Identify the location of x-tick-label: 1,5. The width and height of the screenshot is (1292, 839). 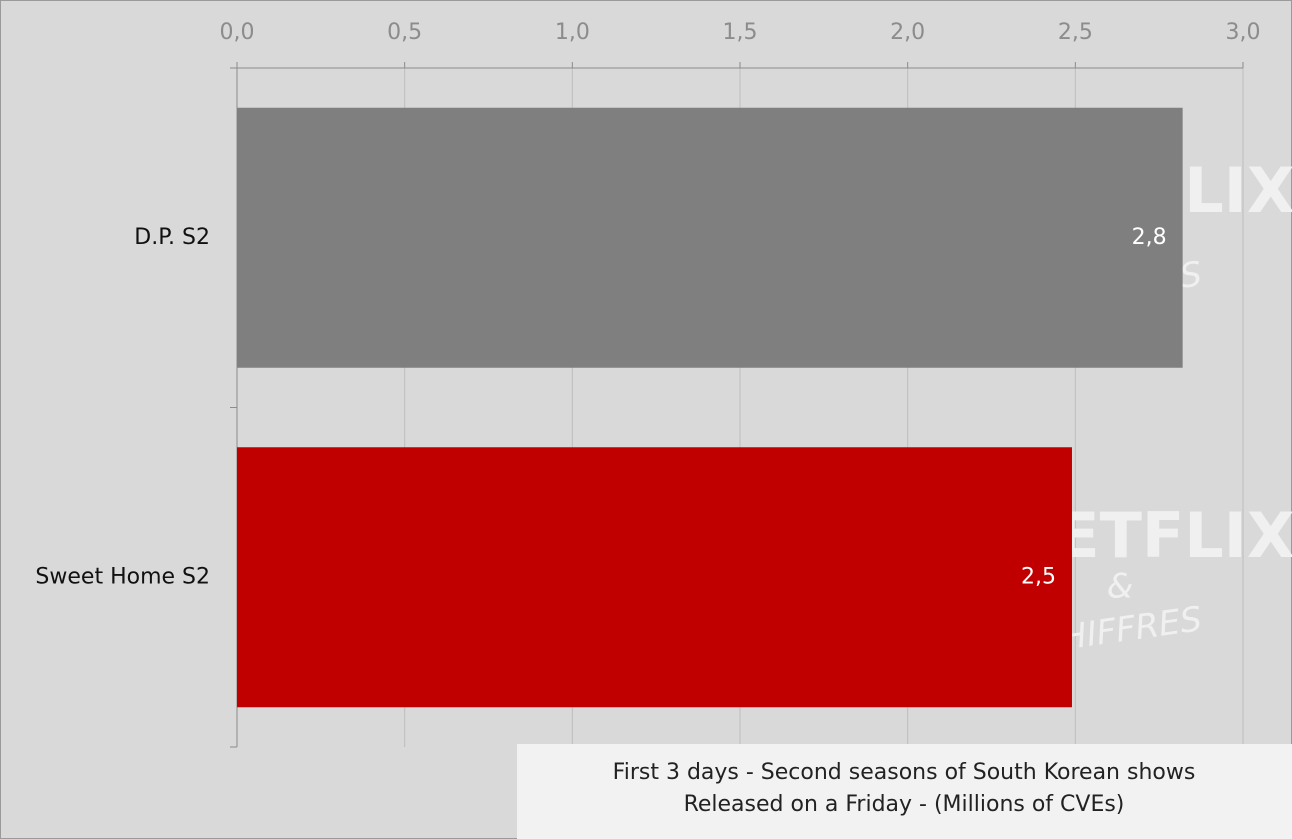
(740, 32).